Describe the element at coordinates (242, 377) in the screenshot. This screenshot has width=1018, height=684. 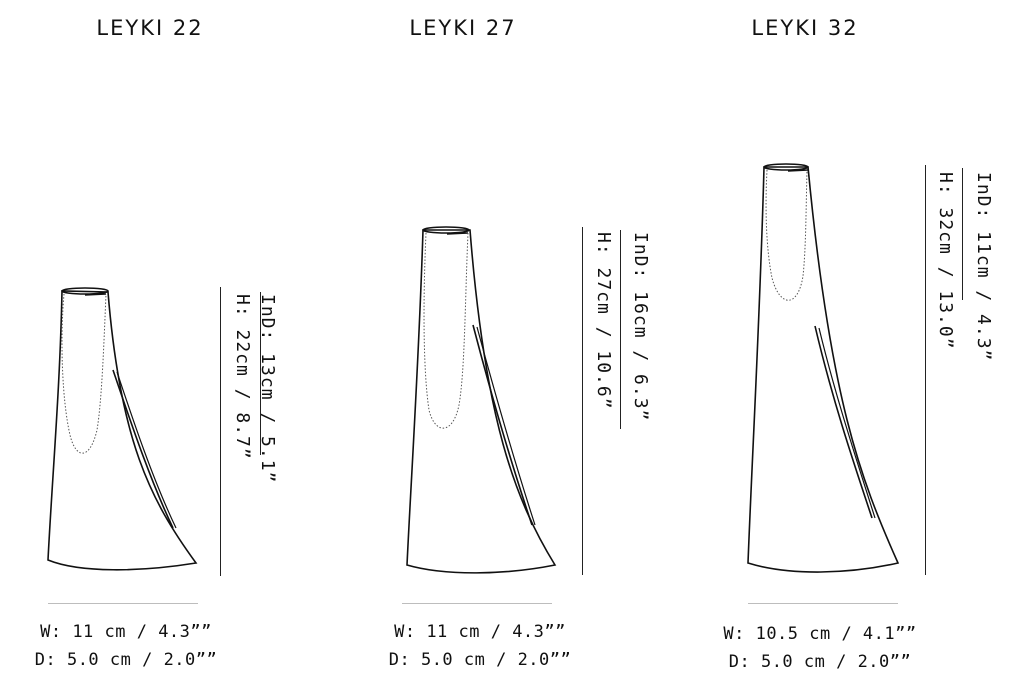
I see `height-label: H: 22cm / 8.7”` at that location.